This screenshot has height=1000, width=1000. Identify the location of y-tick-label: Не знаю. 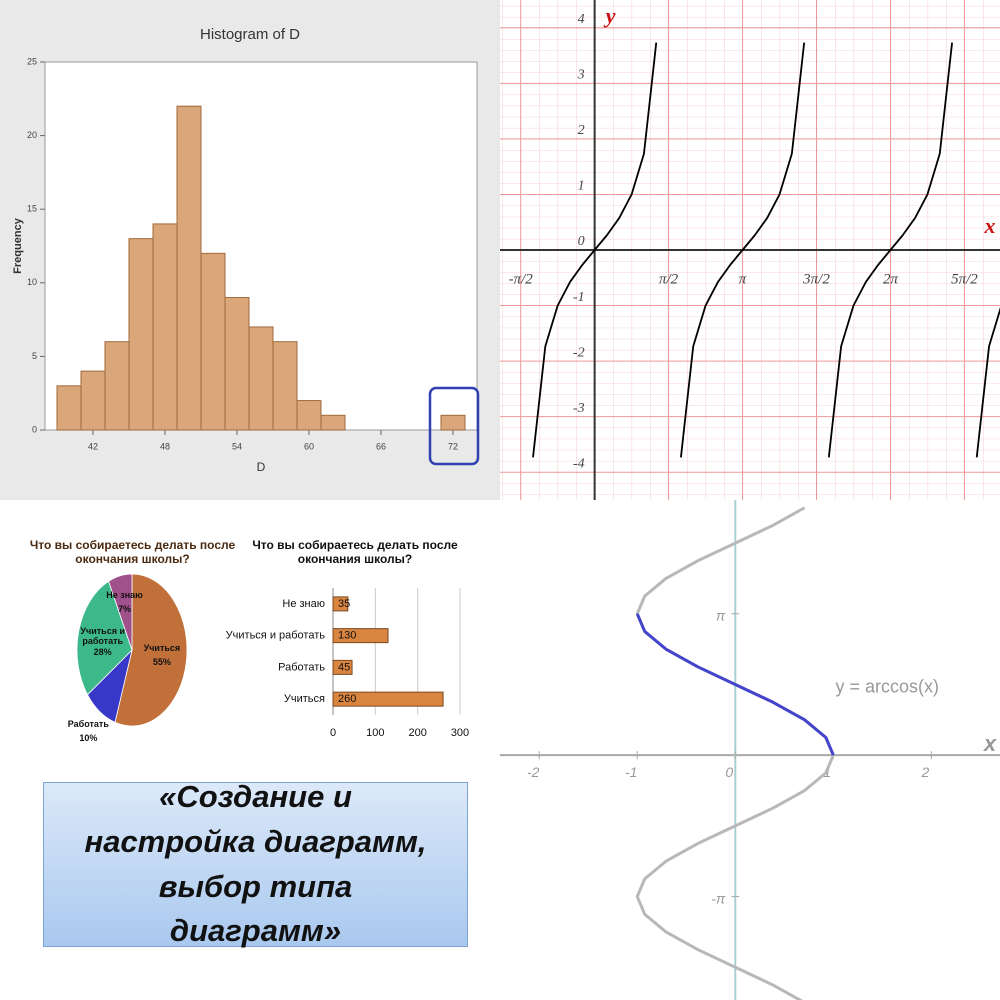
(303, 604).